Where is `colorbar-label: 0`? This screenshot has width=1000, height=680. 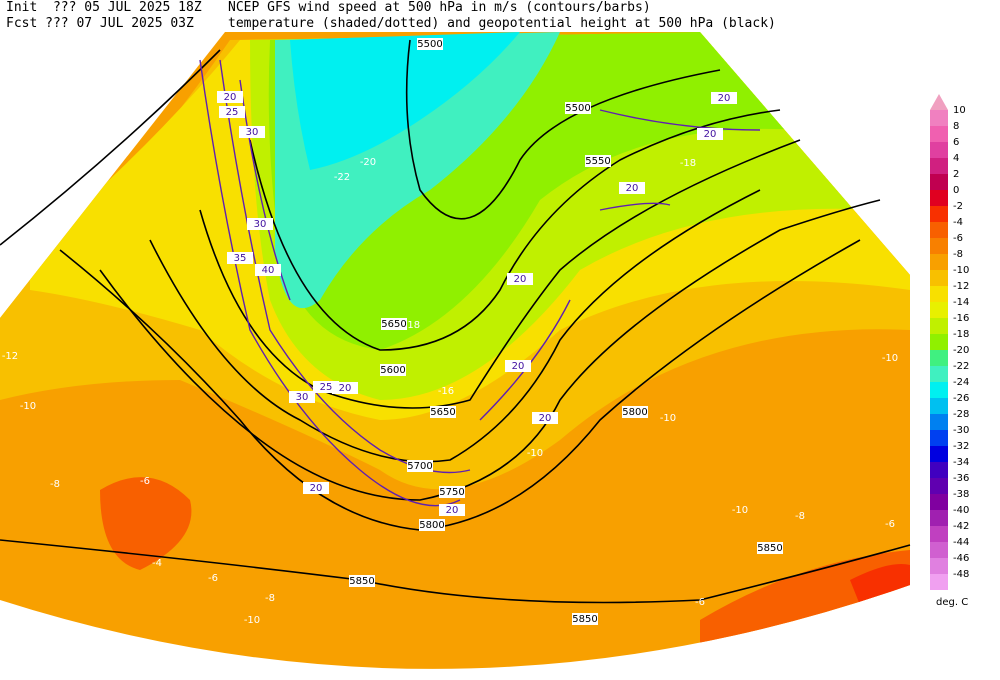
colorbar-label: 0 is located at coordinates (956, 190).